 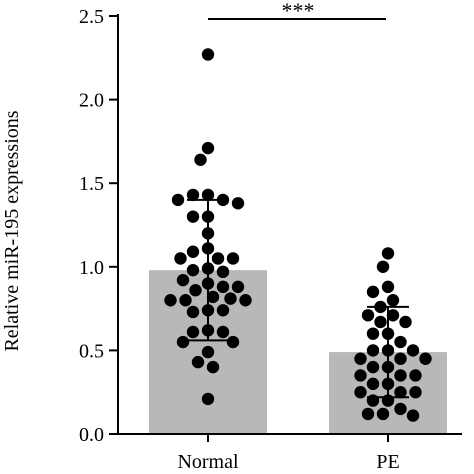 I want to click on significance-annotation: ***, so click(x=297, y=11).